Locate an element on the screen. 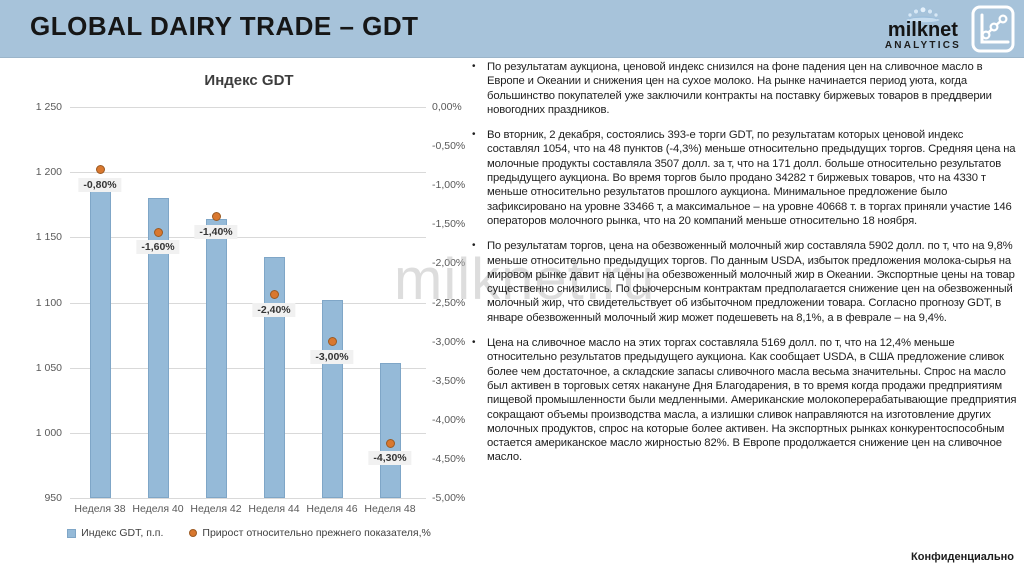  change-data-label: -0,80% is located at coordinates (100, 184).